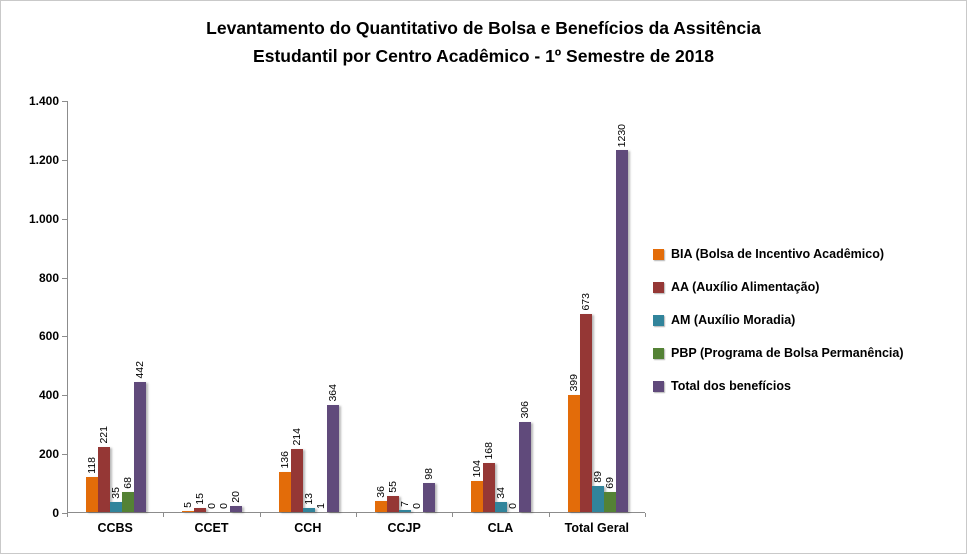 The image size is (967, 554). I want to click on y-tick-label: 0, so click(55, 513).